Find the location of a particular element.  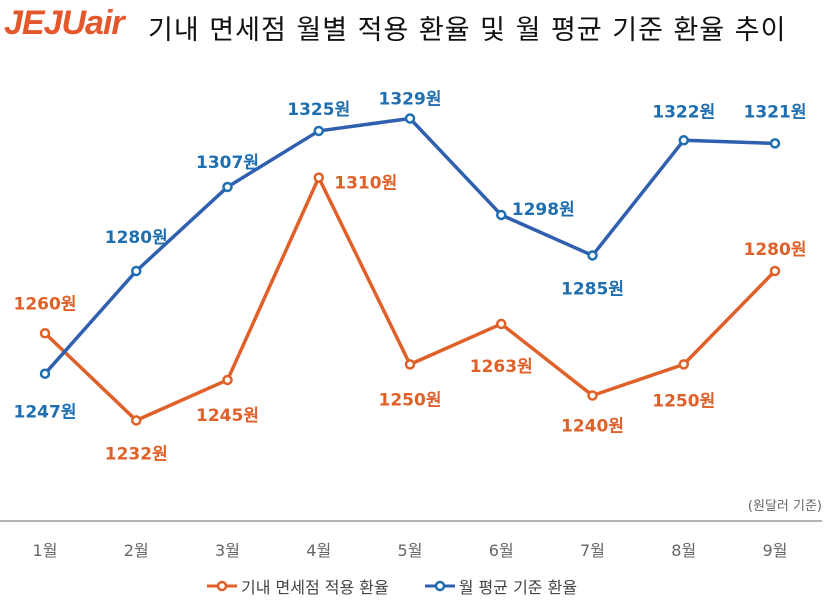

data-label: 1329원 is located at coordinates (410, 99).